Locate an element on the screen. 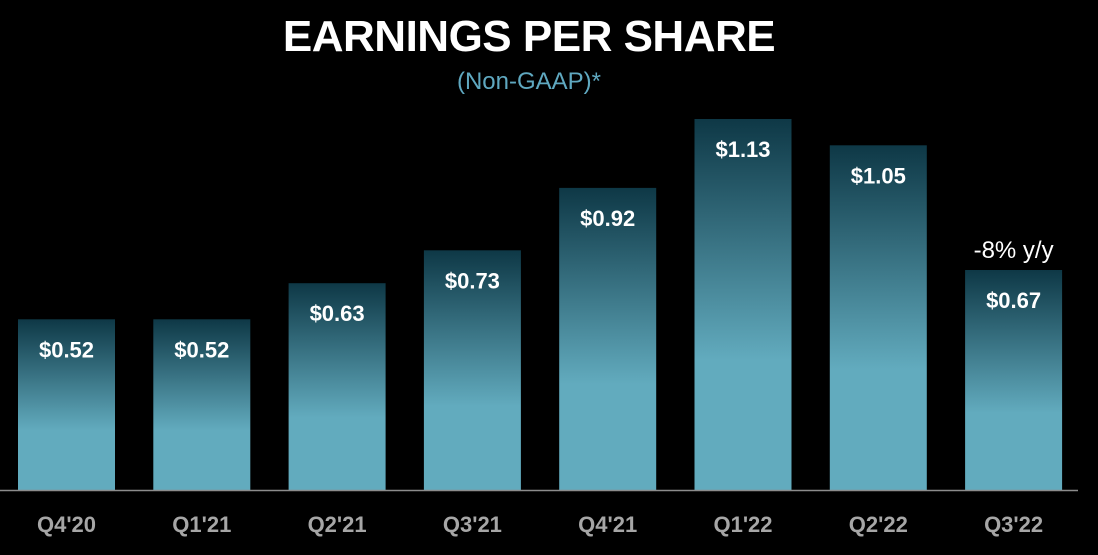 The image size is (1098, 555). data-label-Q4'20: $0.52 is located at coordinates (66, 349).